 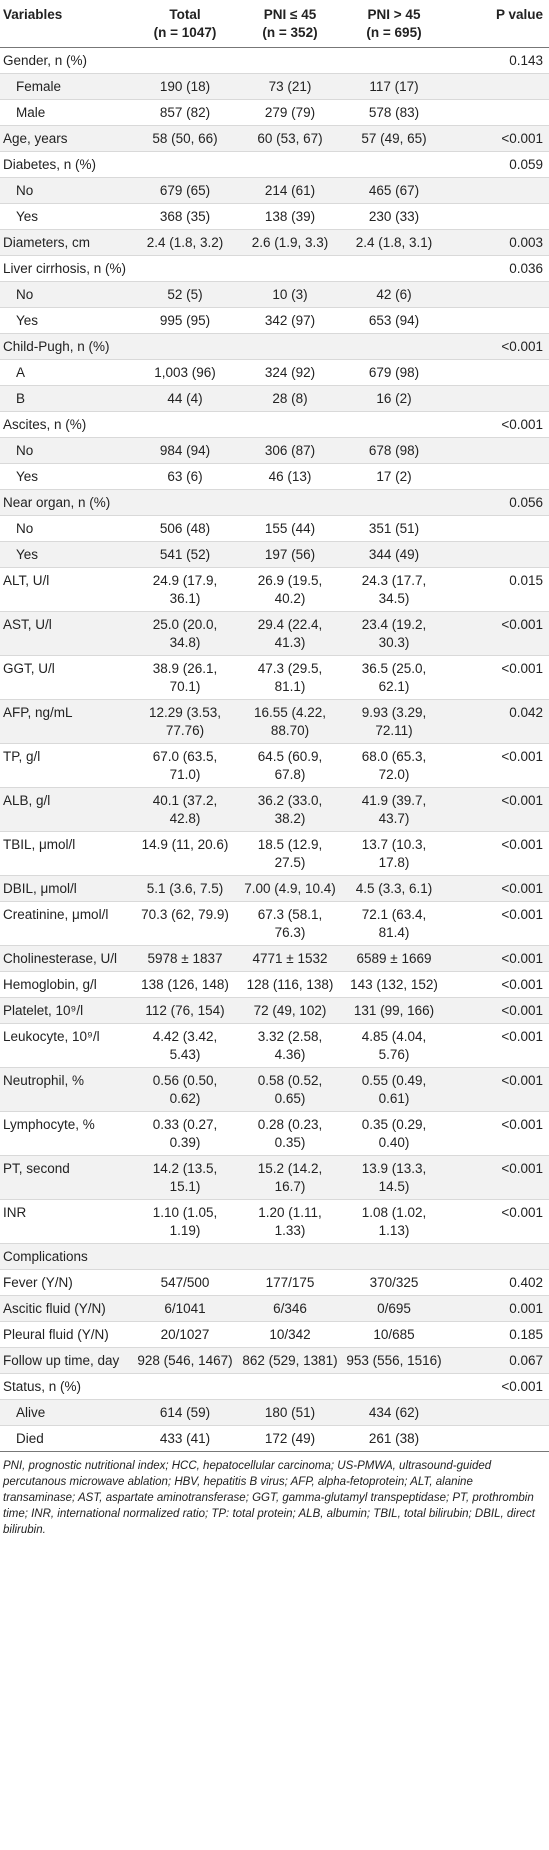 What do you see at coordinates (185, 1045) in the screenshot?
I see `total-cell: 4.42 (3.42, 5.43)` at bounding box center [185, 1045].